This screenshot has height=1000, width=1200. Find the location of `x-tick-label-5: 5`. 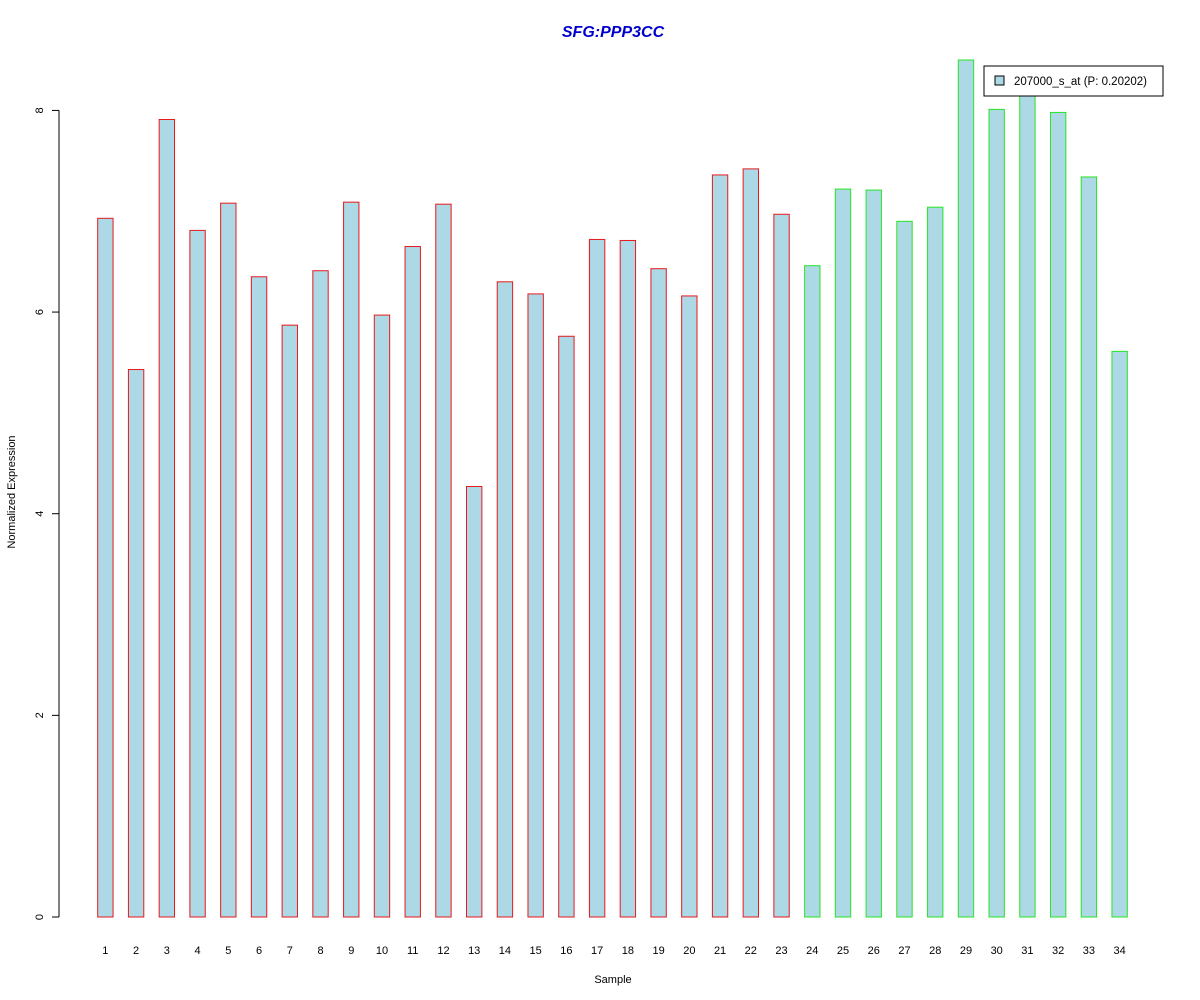

x-tick-label-5: 5 is located at coordinates (228, 951).